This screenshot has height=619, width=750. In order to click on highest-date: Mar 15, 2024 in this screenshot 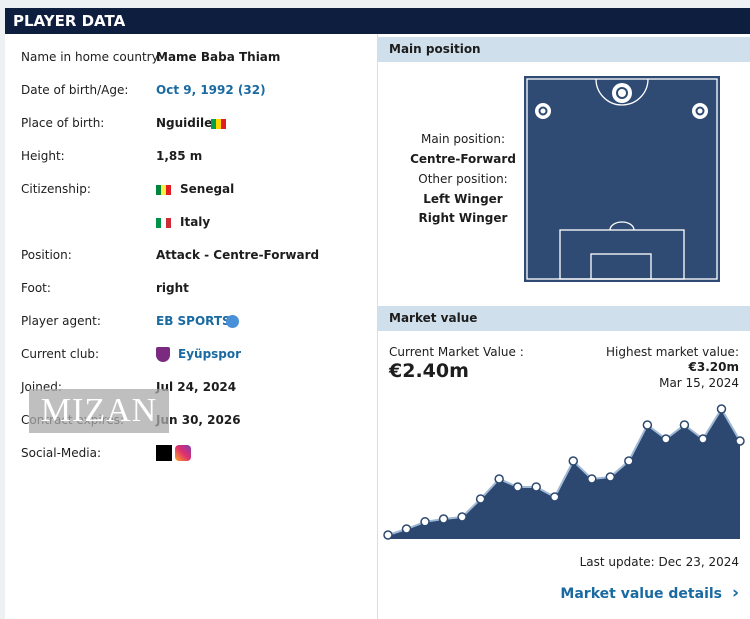, I will do `click(699, 383)`.